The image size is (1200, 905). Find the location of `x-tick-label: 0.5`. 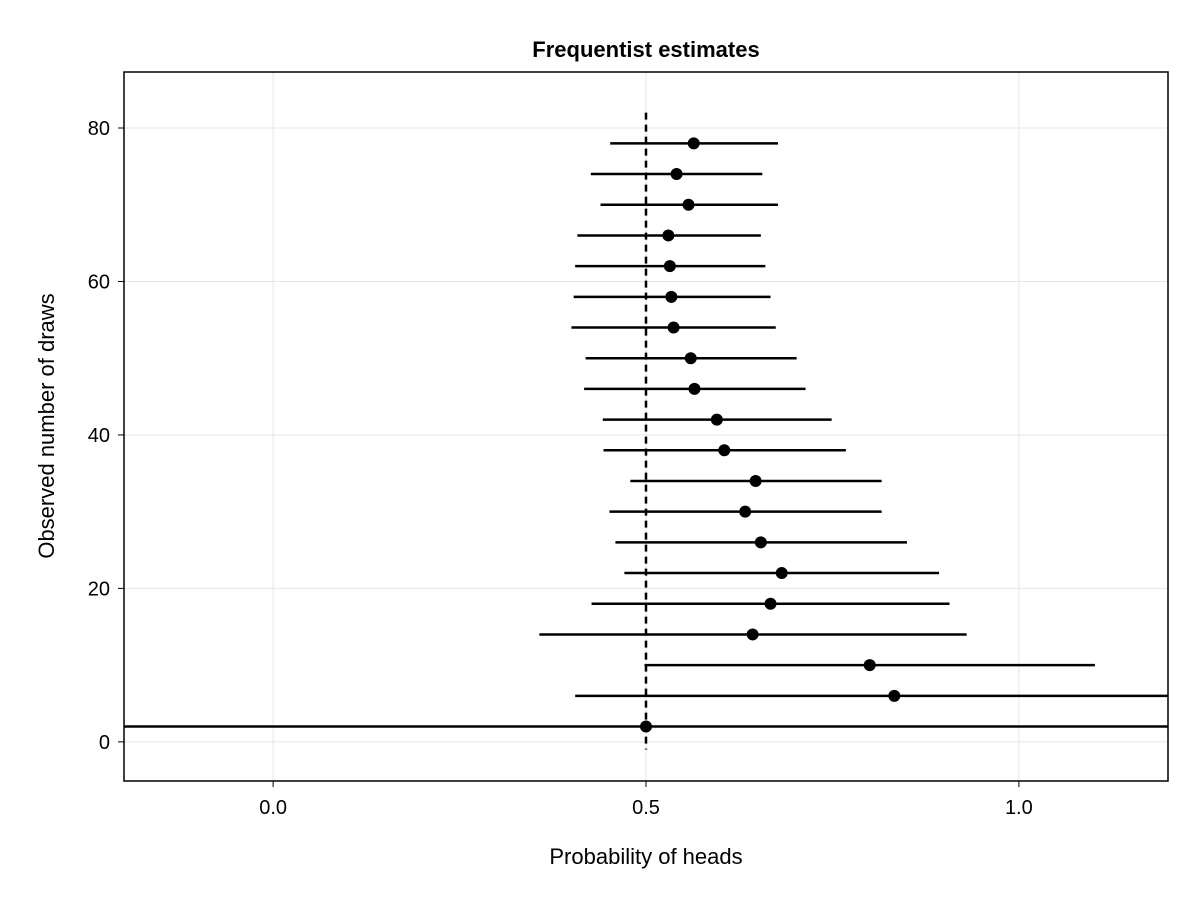

x-tick-label: 0.5 is located at coordinates (646, 808).